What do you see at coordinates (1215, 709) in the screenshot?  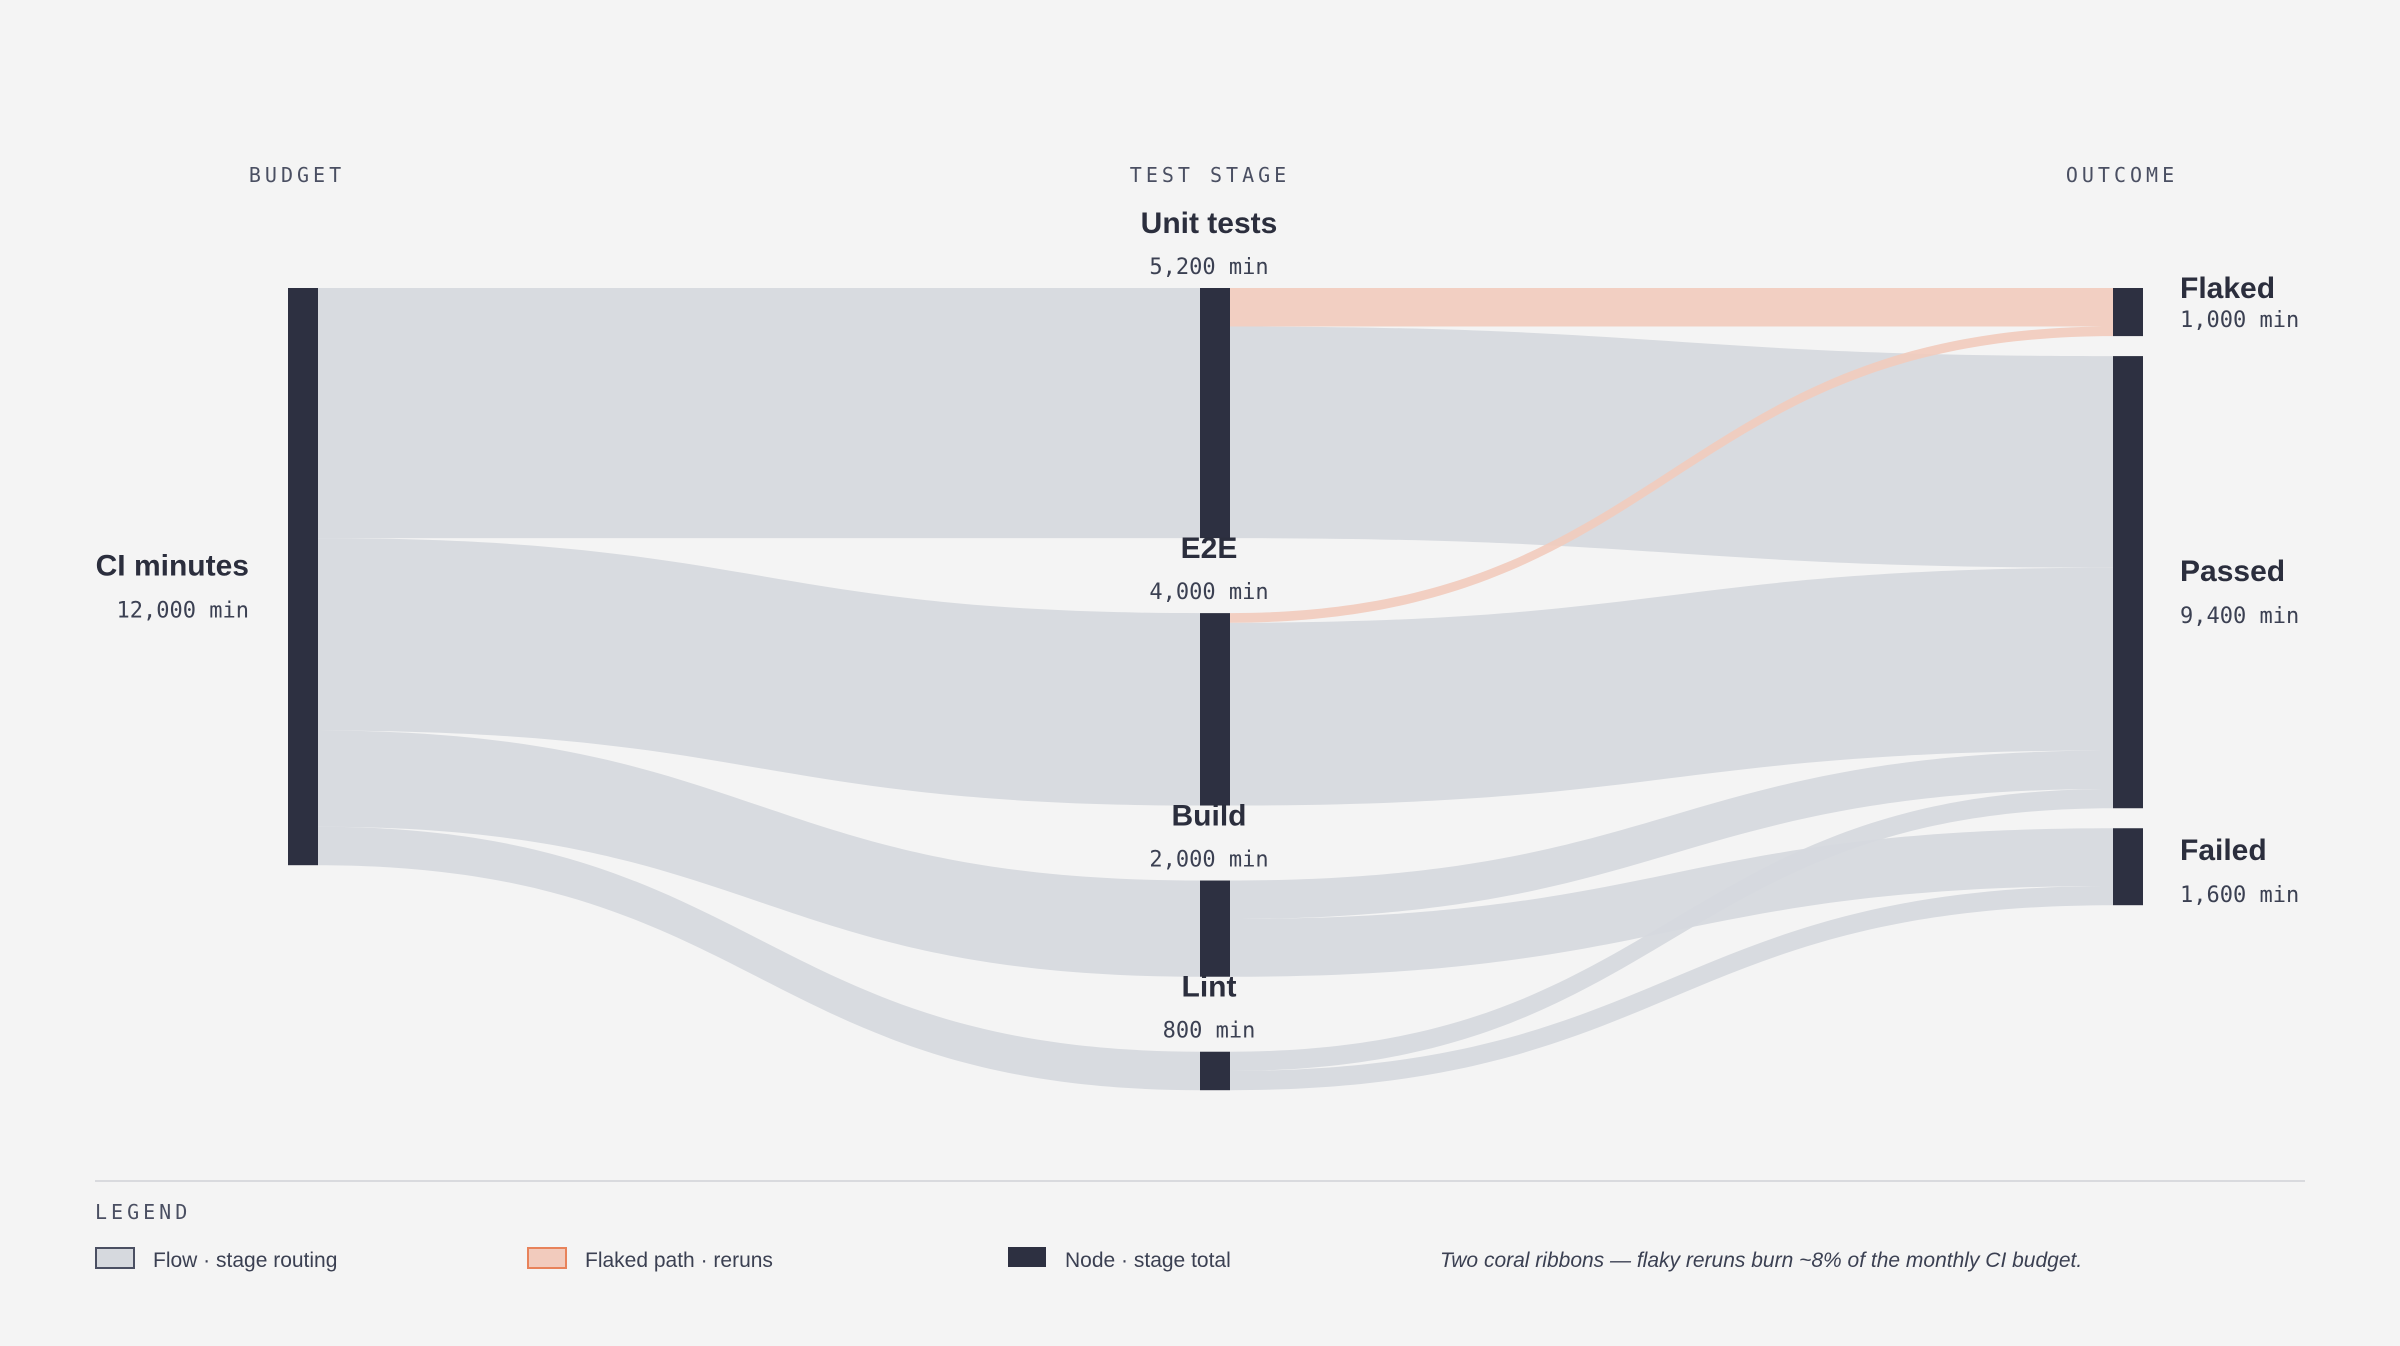 I see `node-e2e` at bounding box center [1215, 709].